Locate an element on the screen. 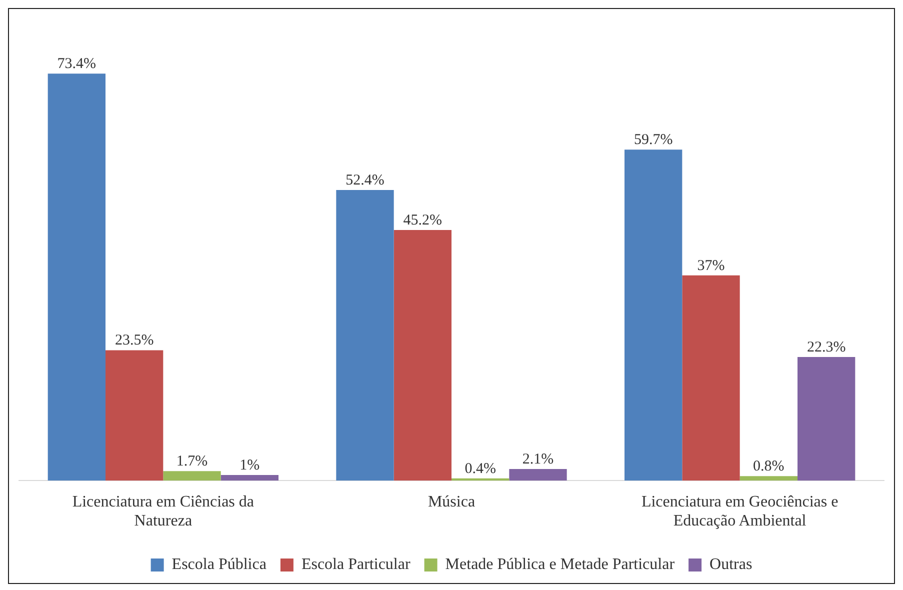 The width and height of the screenshot is (903, 590). data-label: 37% is located at coordinates (711, 266).